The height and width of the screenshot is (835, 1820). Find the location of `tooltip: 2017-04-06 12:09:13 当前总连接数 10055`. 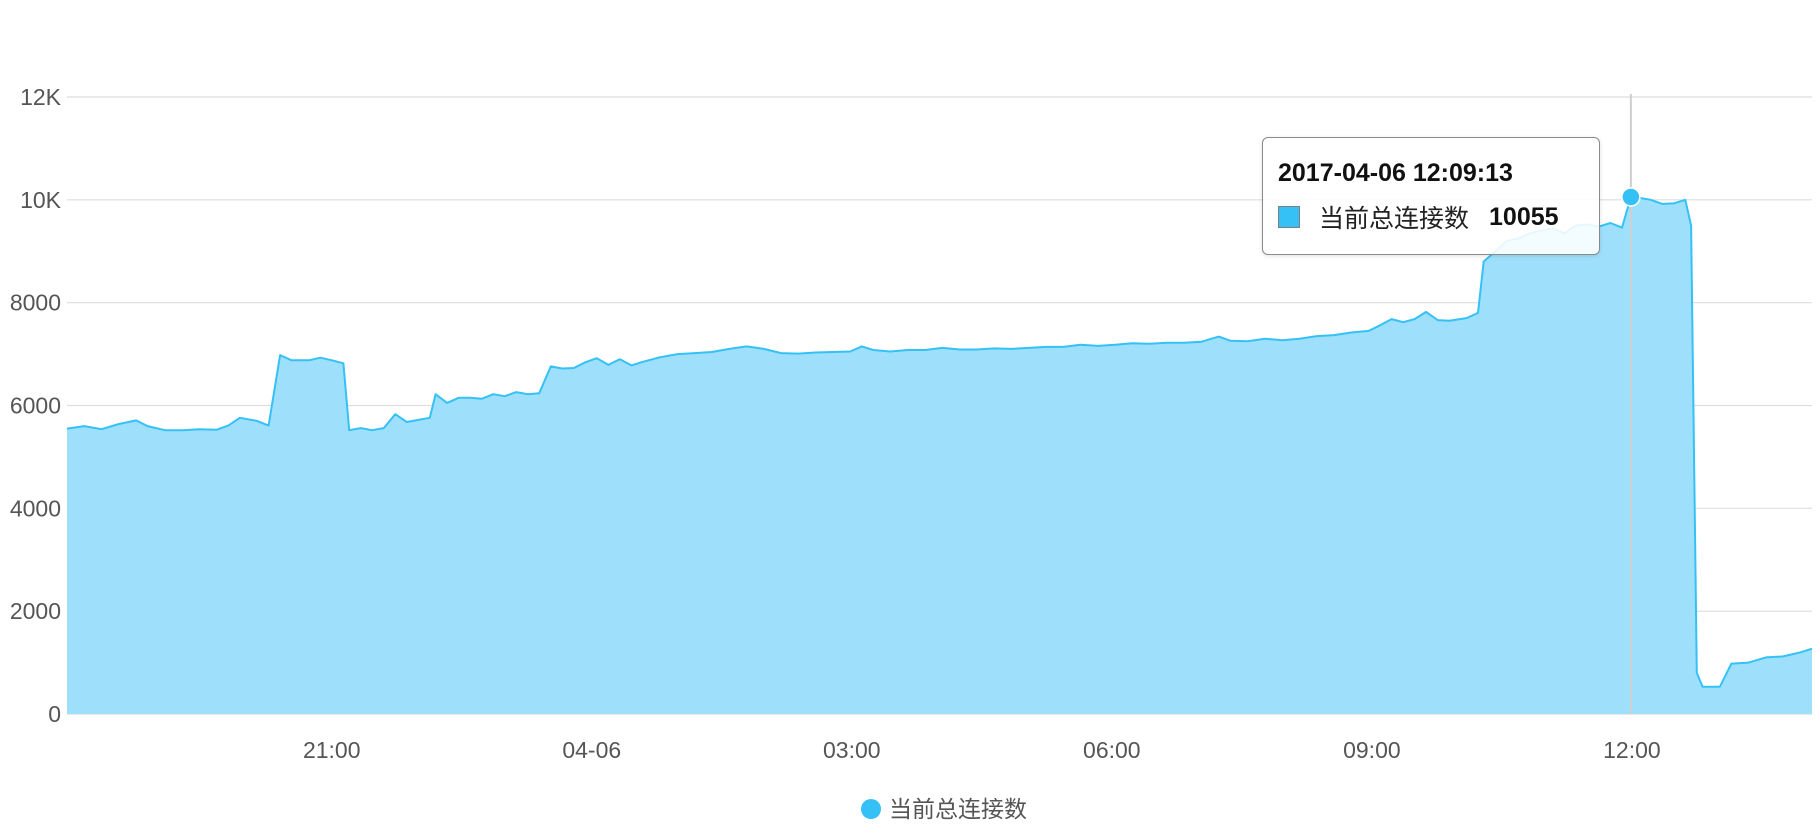

tooltip: 2017-04-06 12:09:13 当前总连接数 10055 is located at coordinates (1431, 196).